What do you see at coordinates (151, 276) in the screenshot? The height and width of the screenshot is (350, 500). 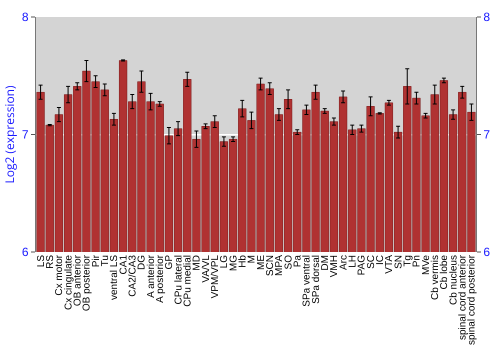 I see `x-tick-label: A anterior` at bounding box center [151, 276].